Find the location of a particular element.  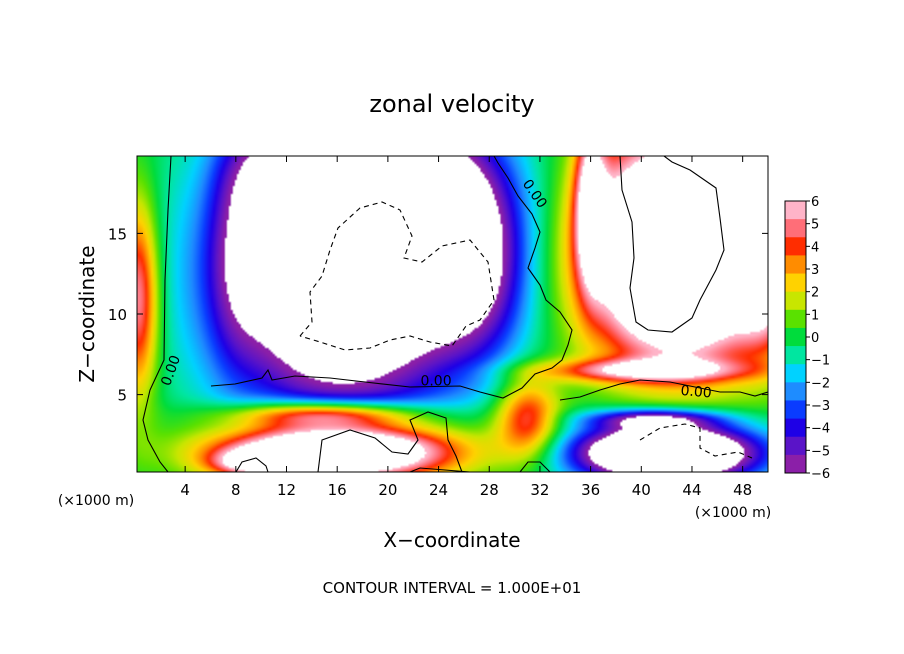

colorbar-tick-label: 3 is located at coordinates (815, 270).